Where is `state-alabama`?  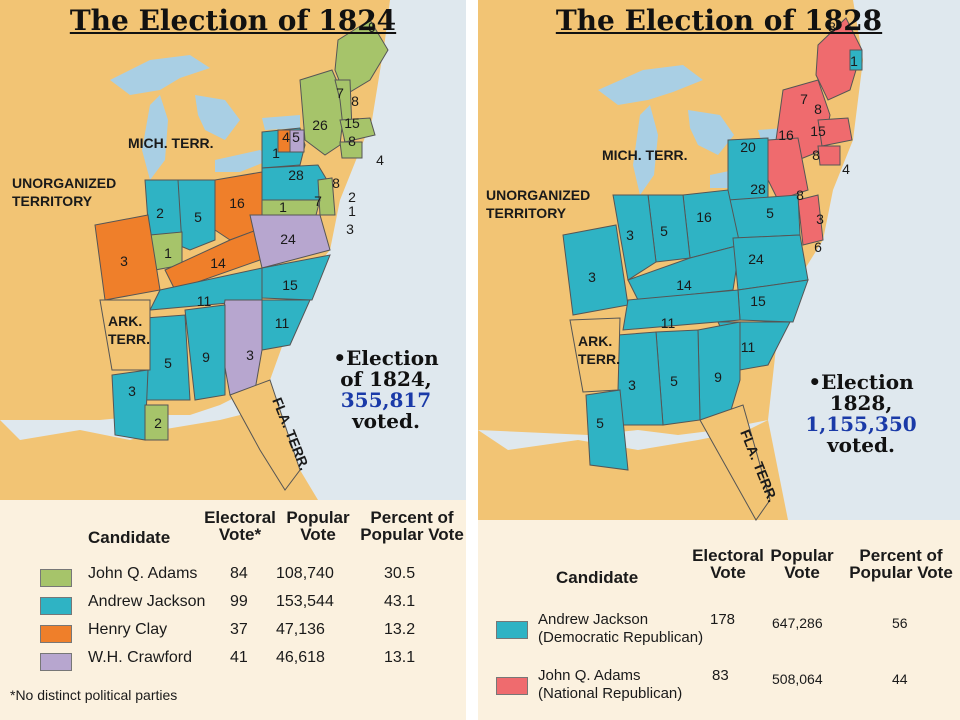
state-alabama is located at coordinates (678, 377).